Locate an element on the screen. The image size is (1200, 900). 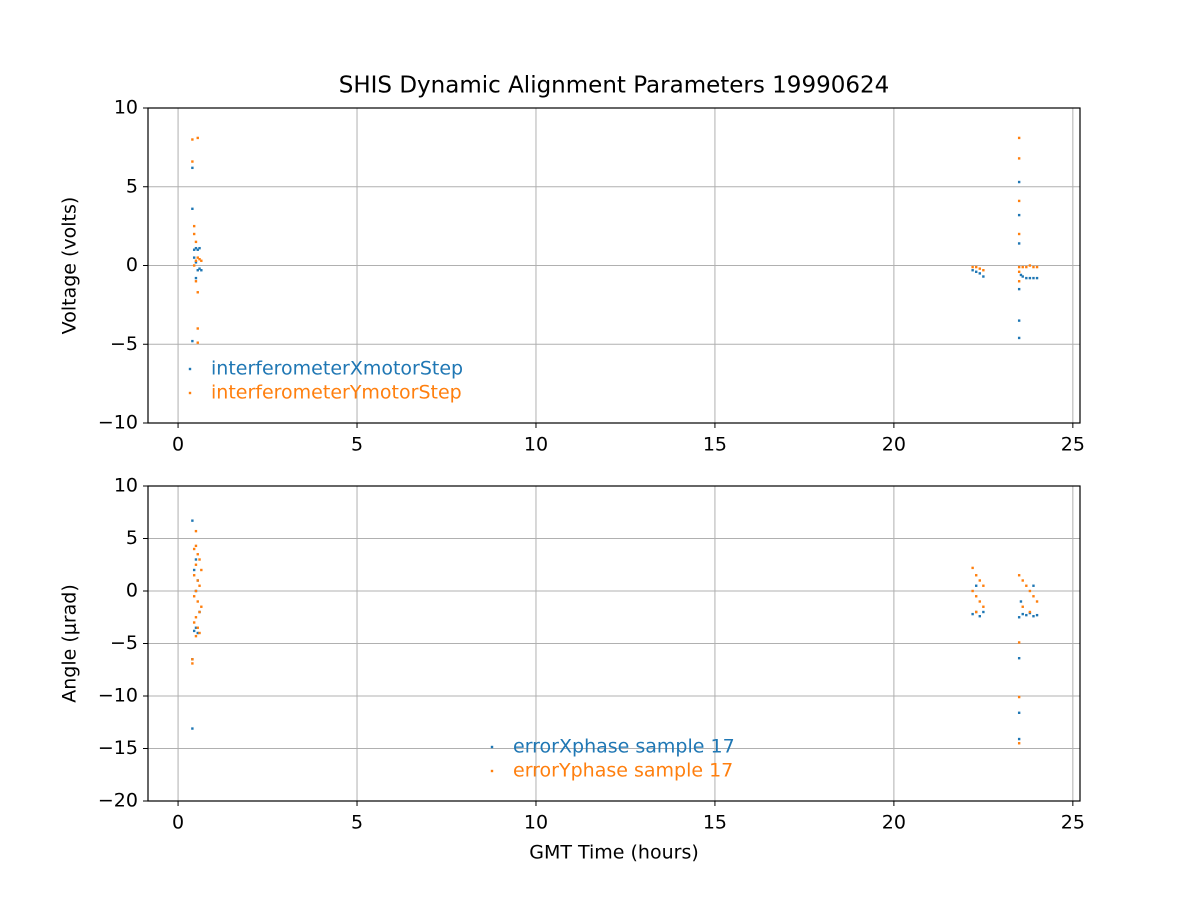
y-tick-label: 5 is located at coordinates (132, 186).